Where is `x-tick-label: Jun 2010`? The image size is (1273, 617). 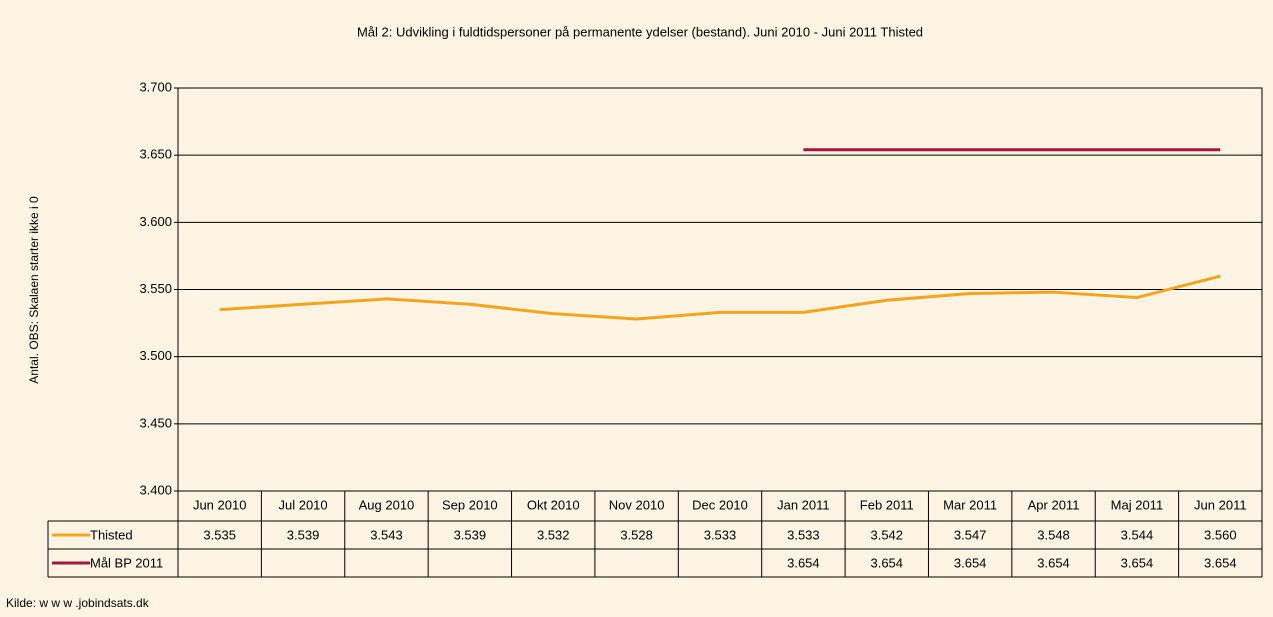
x-tick-label: Jun 2010 is located at coordinates (220, 504).